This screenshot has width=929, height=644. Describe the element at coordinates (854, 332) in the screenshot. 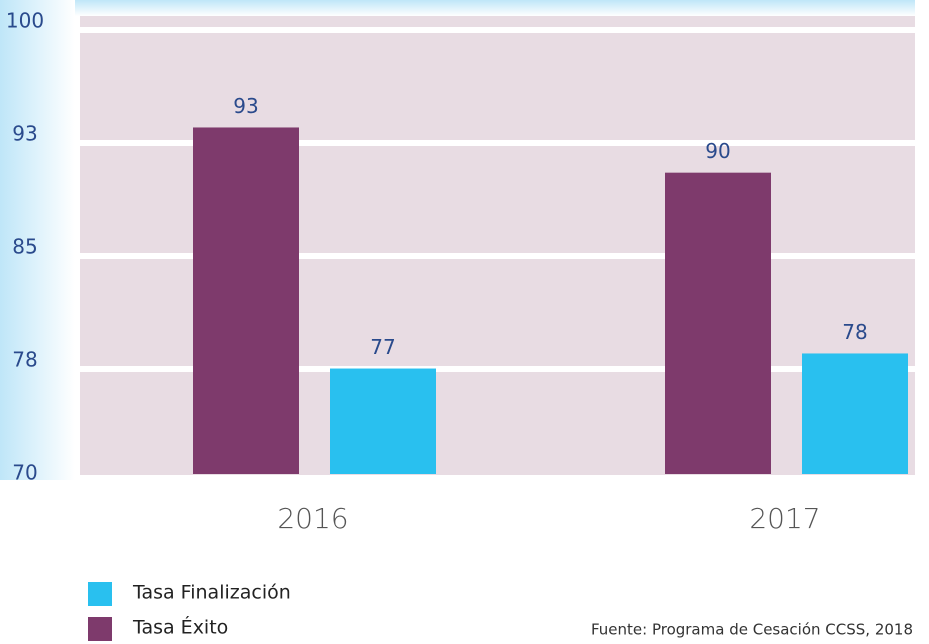

I see `value-label: 78` at that location.